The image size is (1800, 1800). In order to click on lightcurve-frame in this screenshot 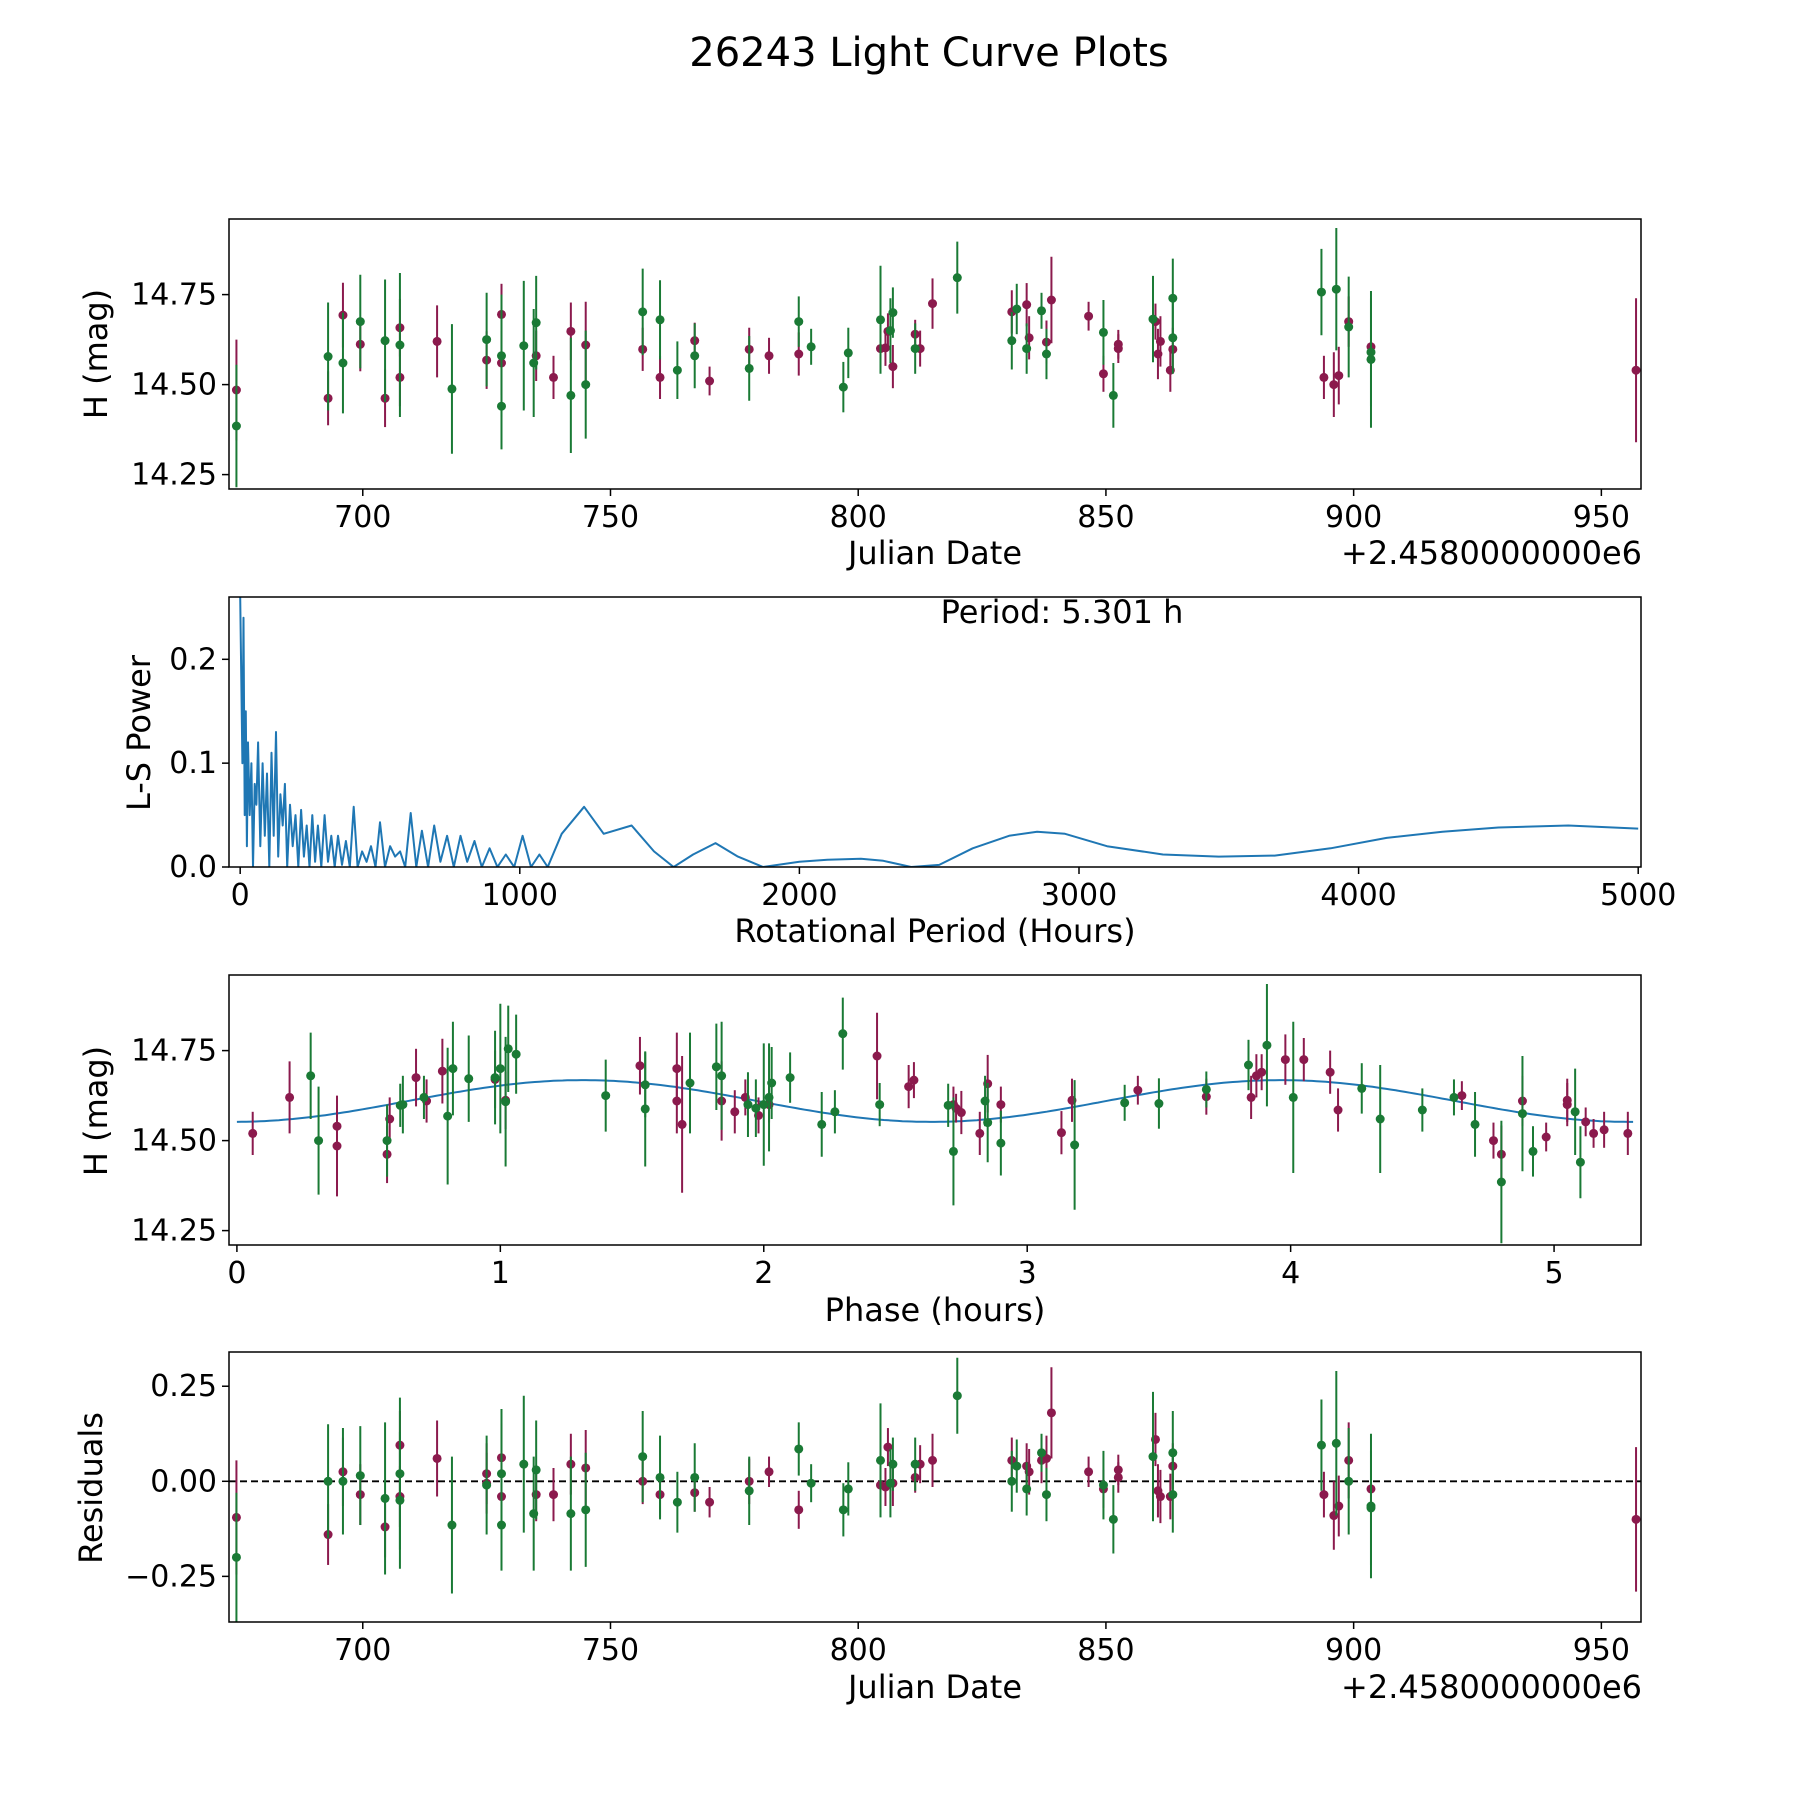, I will do `click(935, 354)`.